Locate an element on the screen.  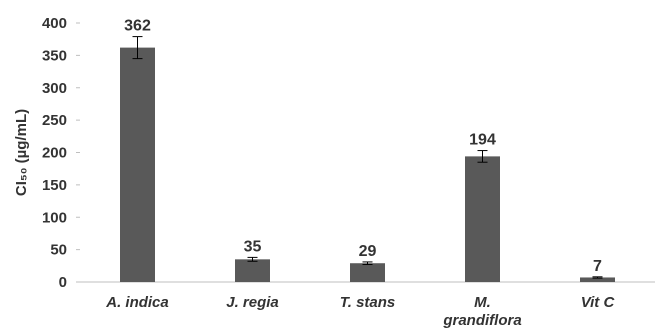
y-tick-label: 0 is located at coordinates (63, 282).